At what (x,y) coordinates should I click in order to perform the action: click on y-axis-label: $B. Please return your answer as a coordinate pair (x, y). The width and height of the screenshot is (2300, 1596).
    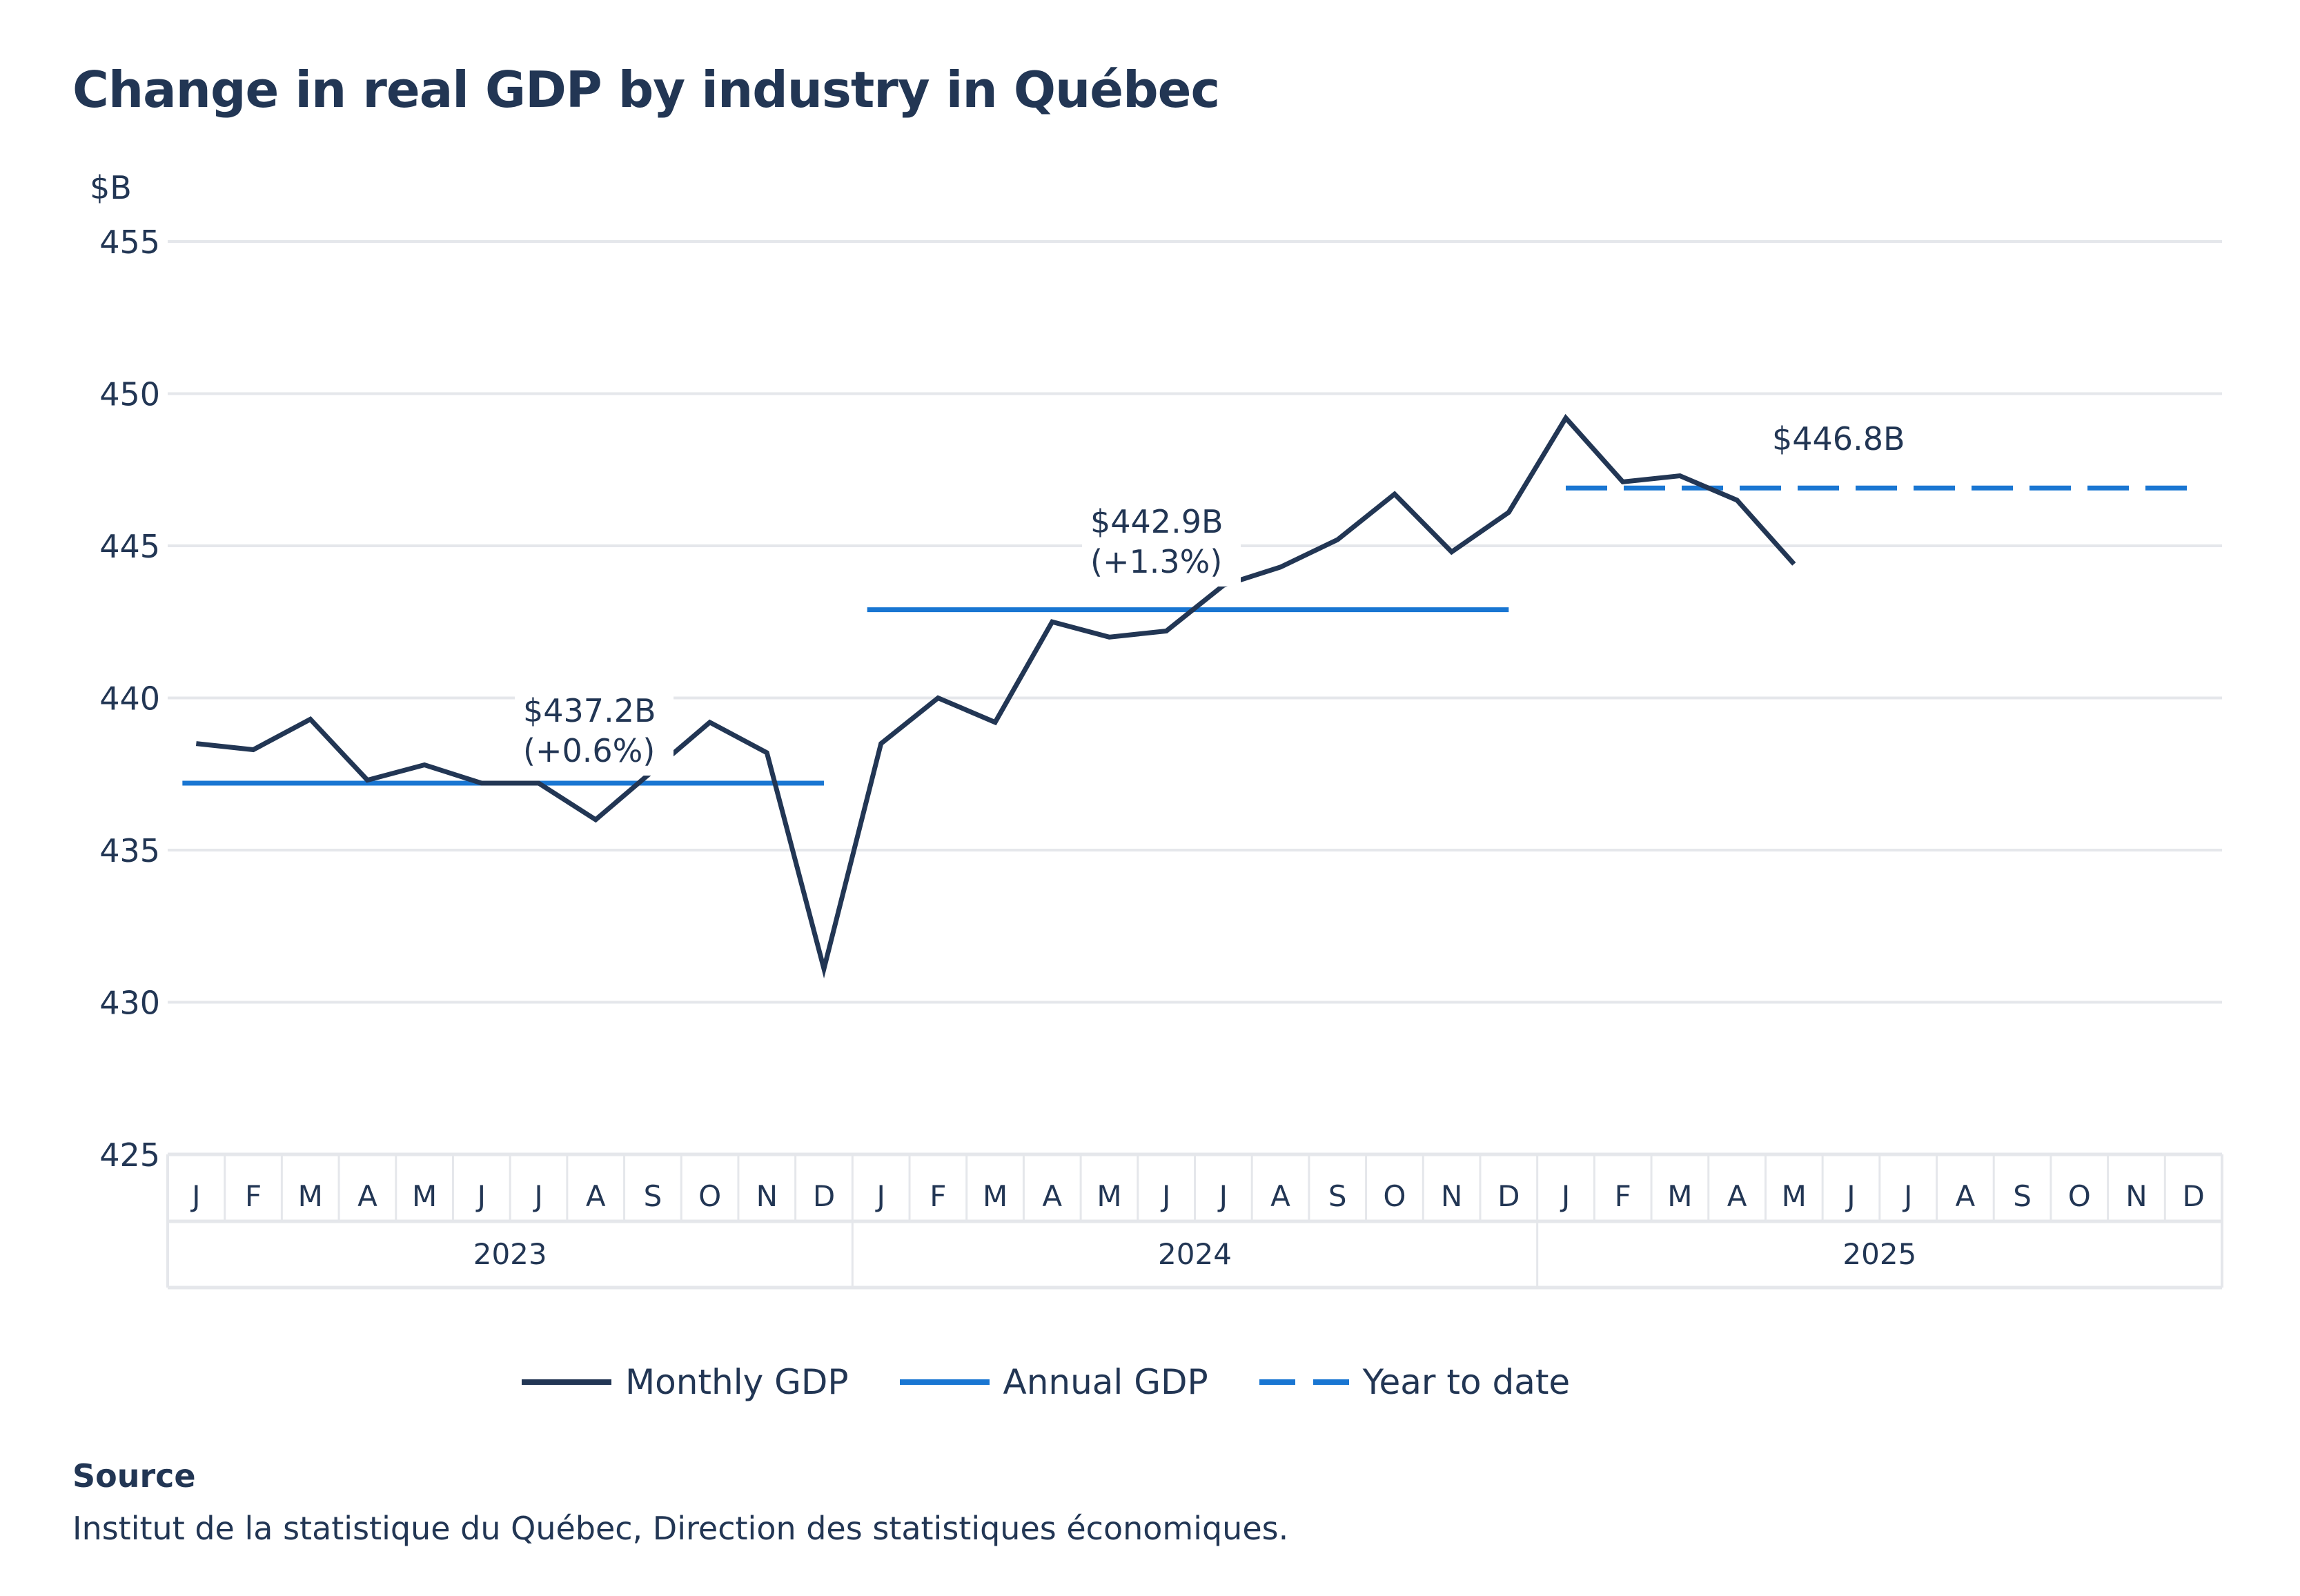
    Looking at the image, I should click on (111, 187).